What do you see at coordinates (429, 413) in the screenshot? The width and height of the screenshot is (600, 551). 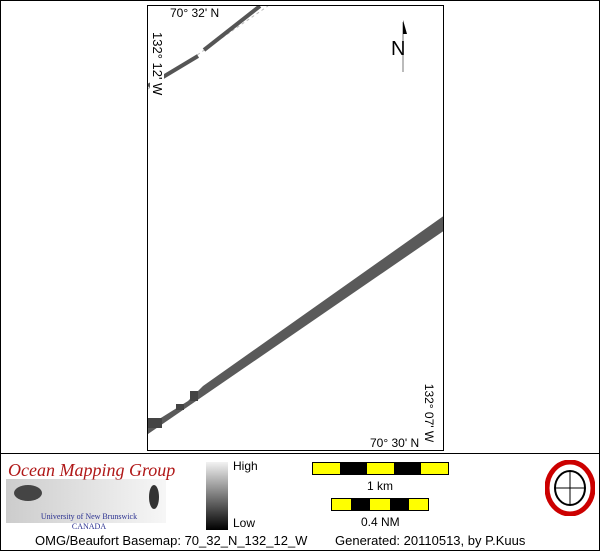 I see `right-longitude-label: 132° 07' W` at bounding box center [429, 413].